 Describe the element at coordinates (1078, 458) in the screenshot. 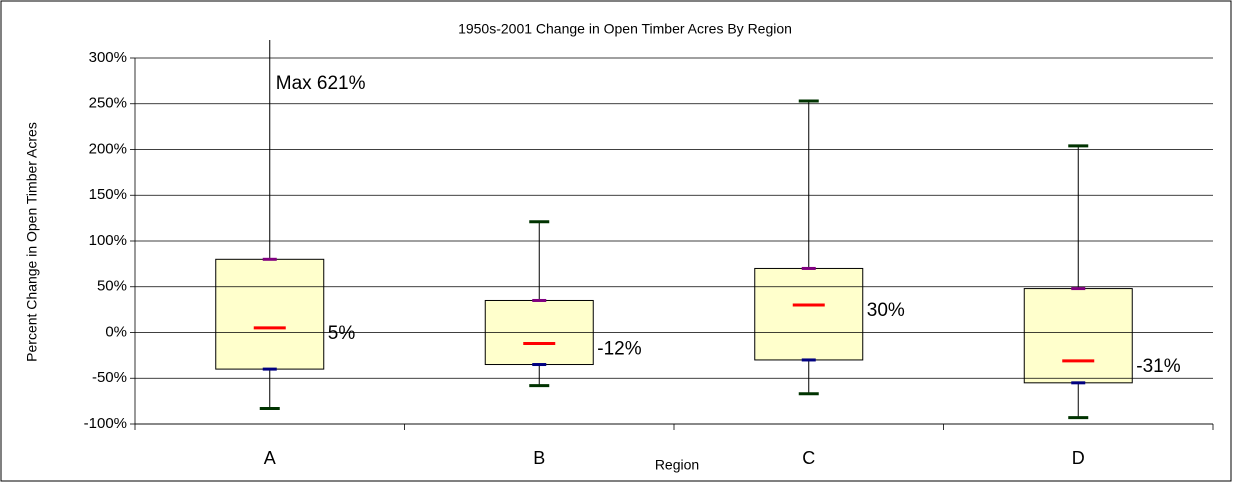

I see `x-tick-label: D` at that location.